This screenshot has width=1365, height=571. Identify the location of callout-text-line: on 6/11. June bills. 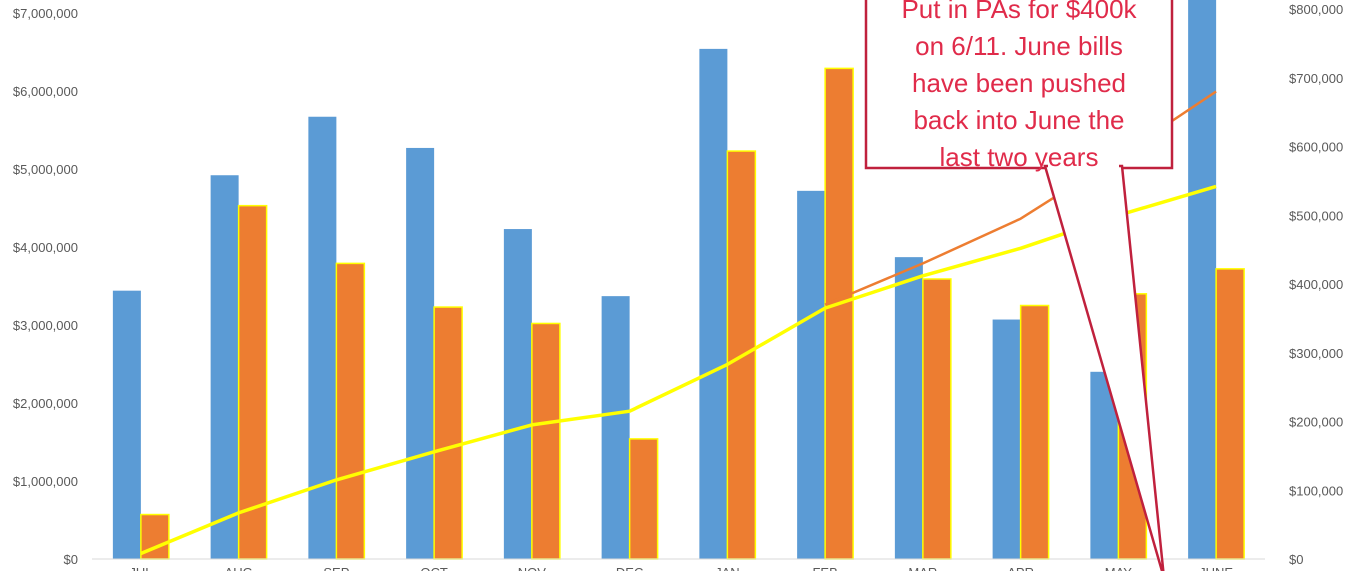
(1019, 46).